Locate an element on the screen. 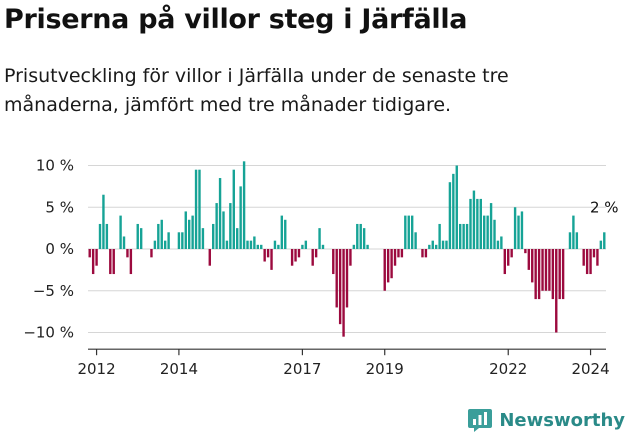  y-tick-label: 10 % is located at coordinates (55, 166).